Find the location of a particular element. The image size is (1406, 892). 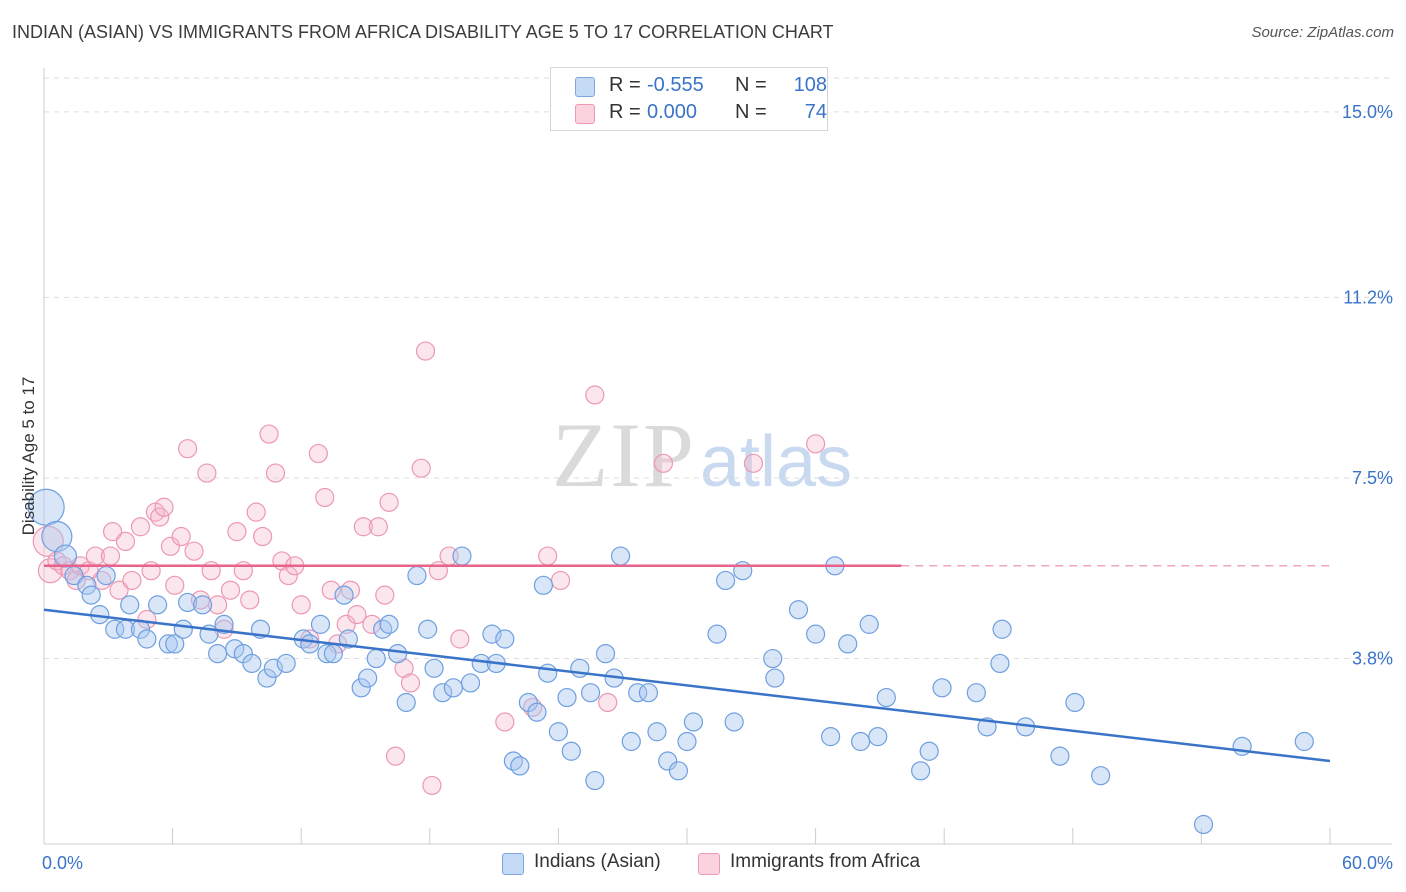

x-tick-label-min: 0.0% is located at coordinates (62, 863).